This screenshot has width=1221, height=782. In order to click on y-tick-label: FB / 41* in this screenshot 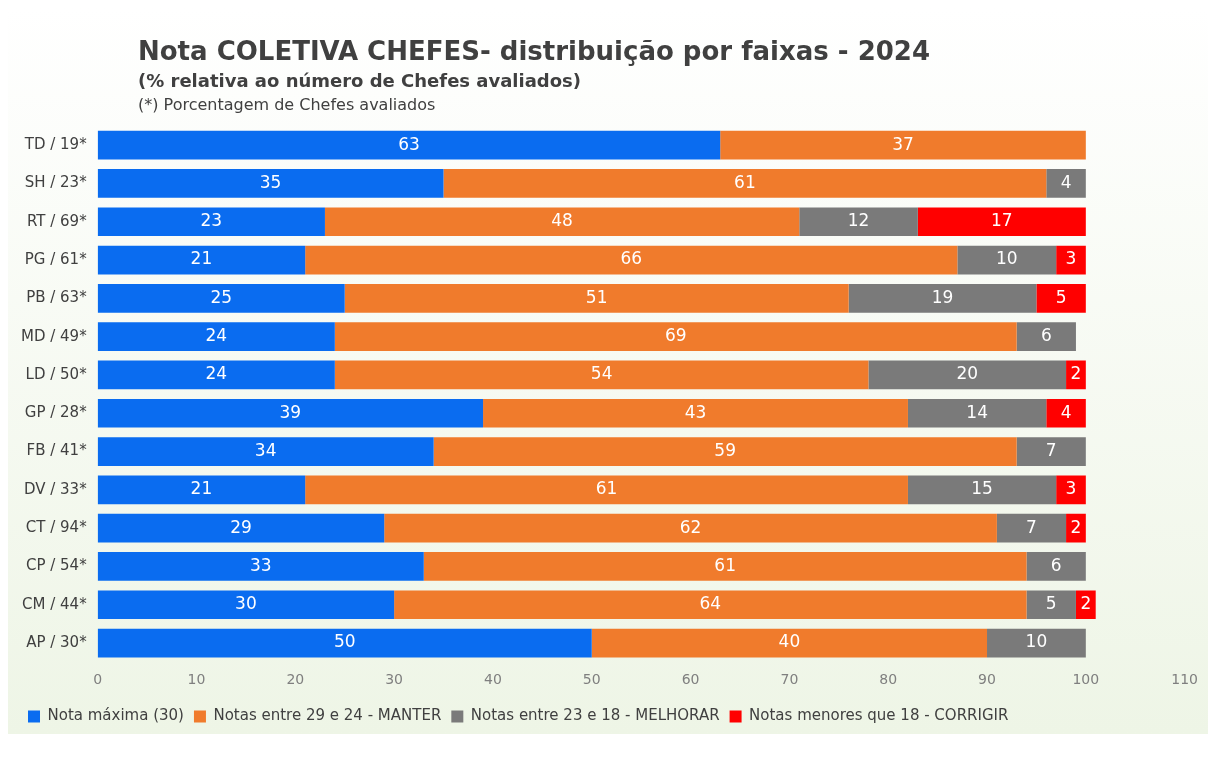, I will do `click(57, 450)`.